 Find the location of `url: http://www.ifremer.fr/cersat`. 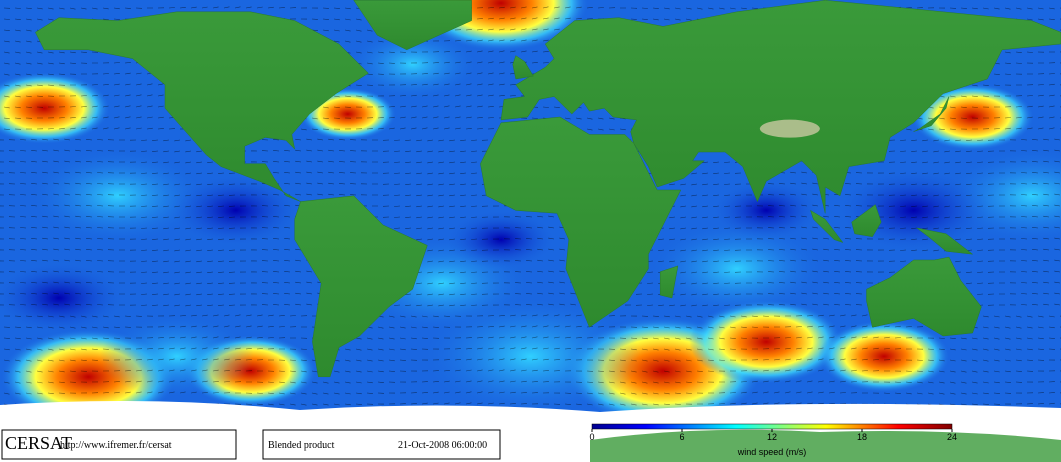

url: http://www.ifremer.fr/cersat is located at coordinates (116, 445).